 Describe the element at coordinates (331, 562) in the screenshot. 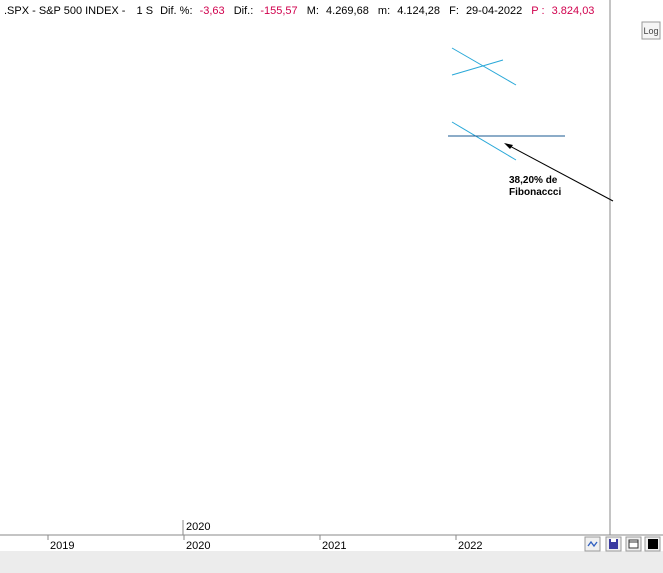

I see `status-bar` at that location.